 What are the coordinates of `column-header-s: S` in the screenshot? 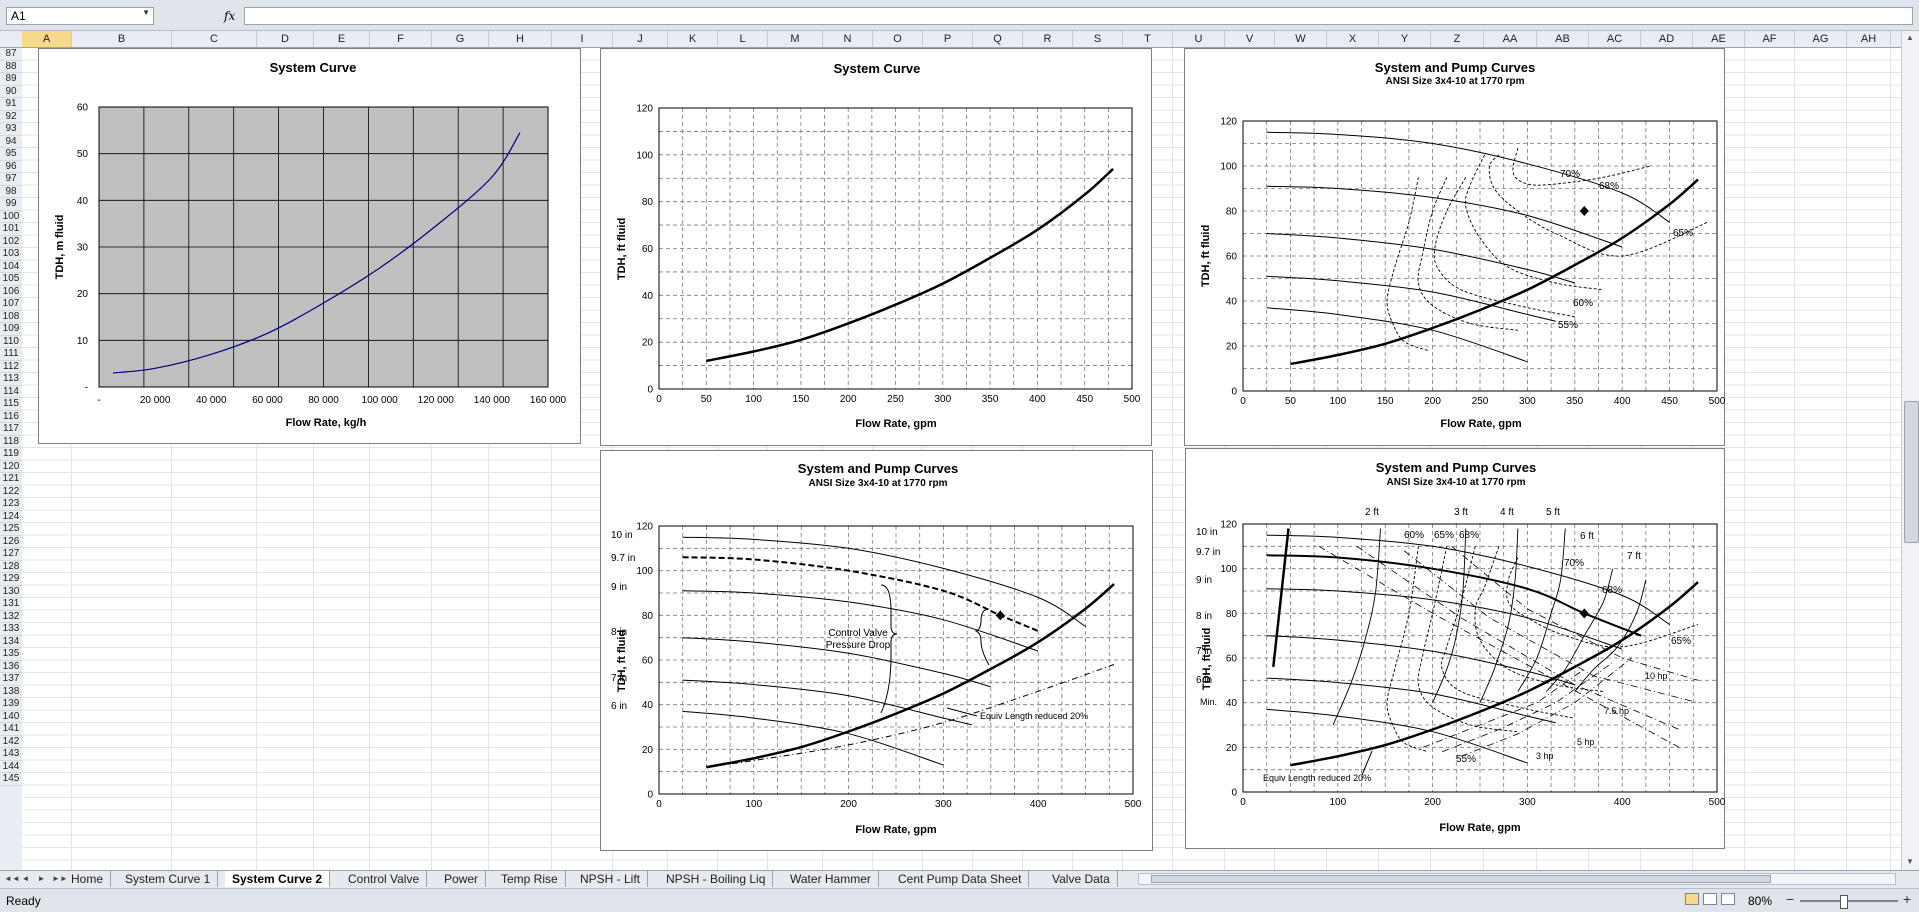 It's located at (1098, 39).